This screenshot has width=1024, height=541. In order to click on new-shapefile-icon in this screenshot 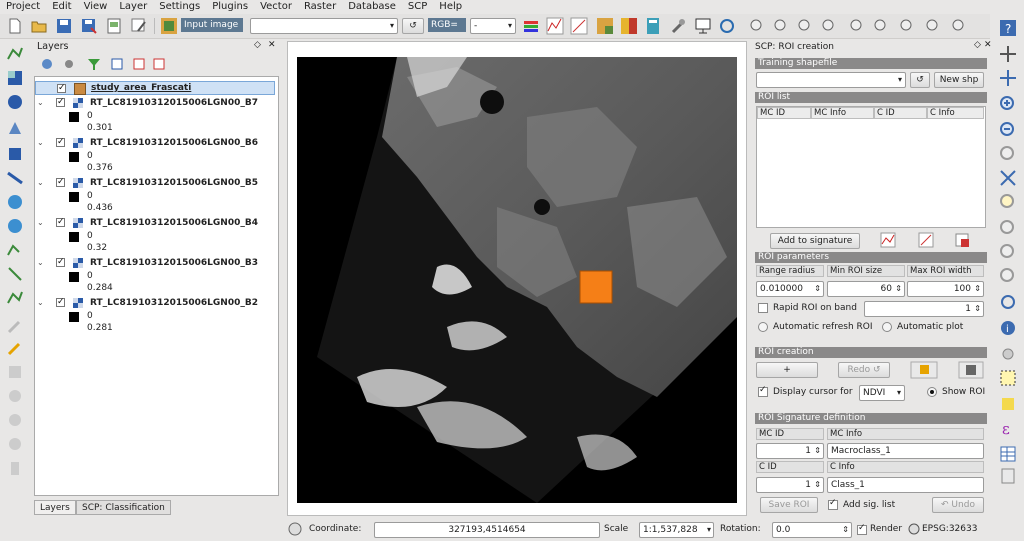, I will do `click(15, 298)`.